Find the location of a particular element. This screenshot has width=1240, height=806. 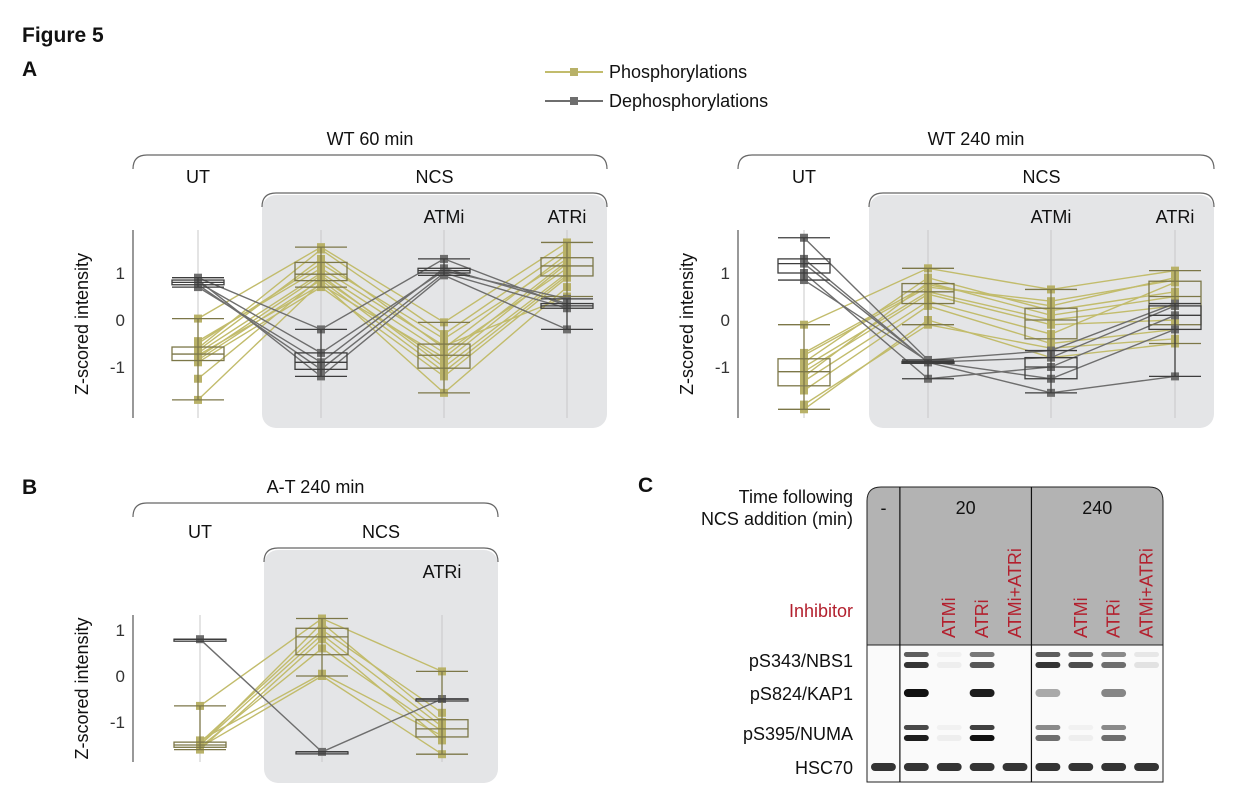

category-label: ATMi is located at coordinates (1051, 217).